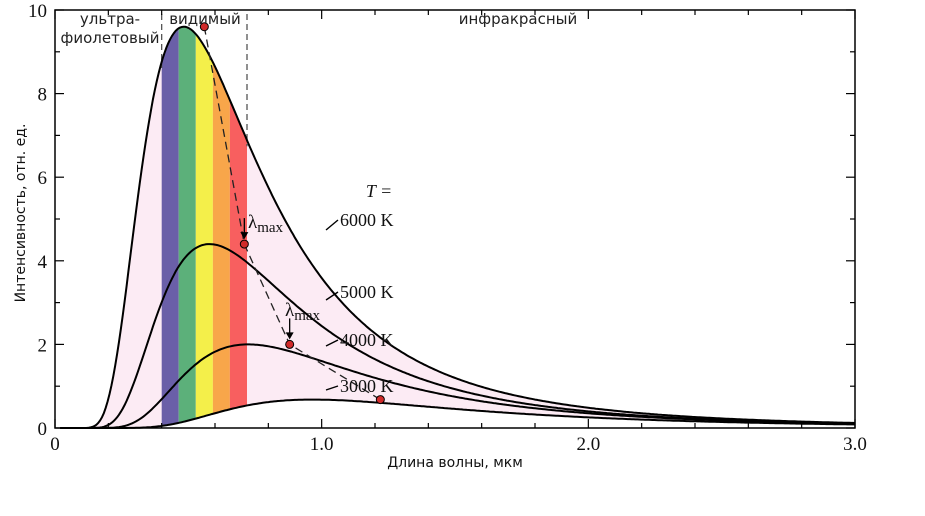  Describe the element at coordinates (205, 19) in the screenshot. I see `region-visible-label: видимый` at that location.